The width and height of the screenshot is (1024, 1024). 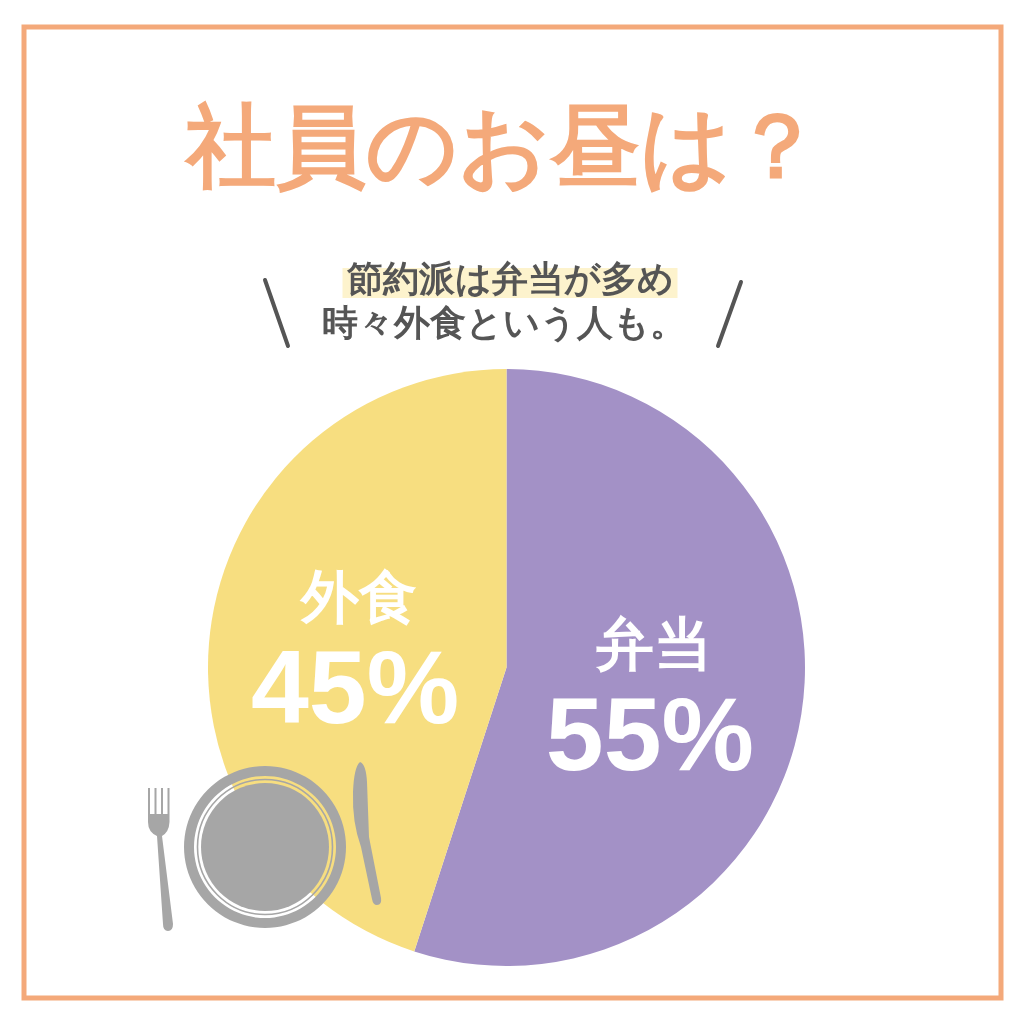 I want to click on chart-title: 社員のお昼は？, so click(x=502, y=146).